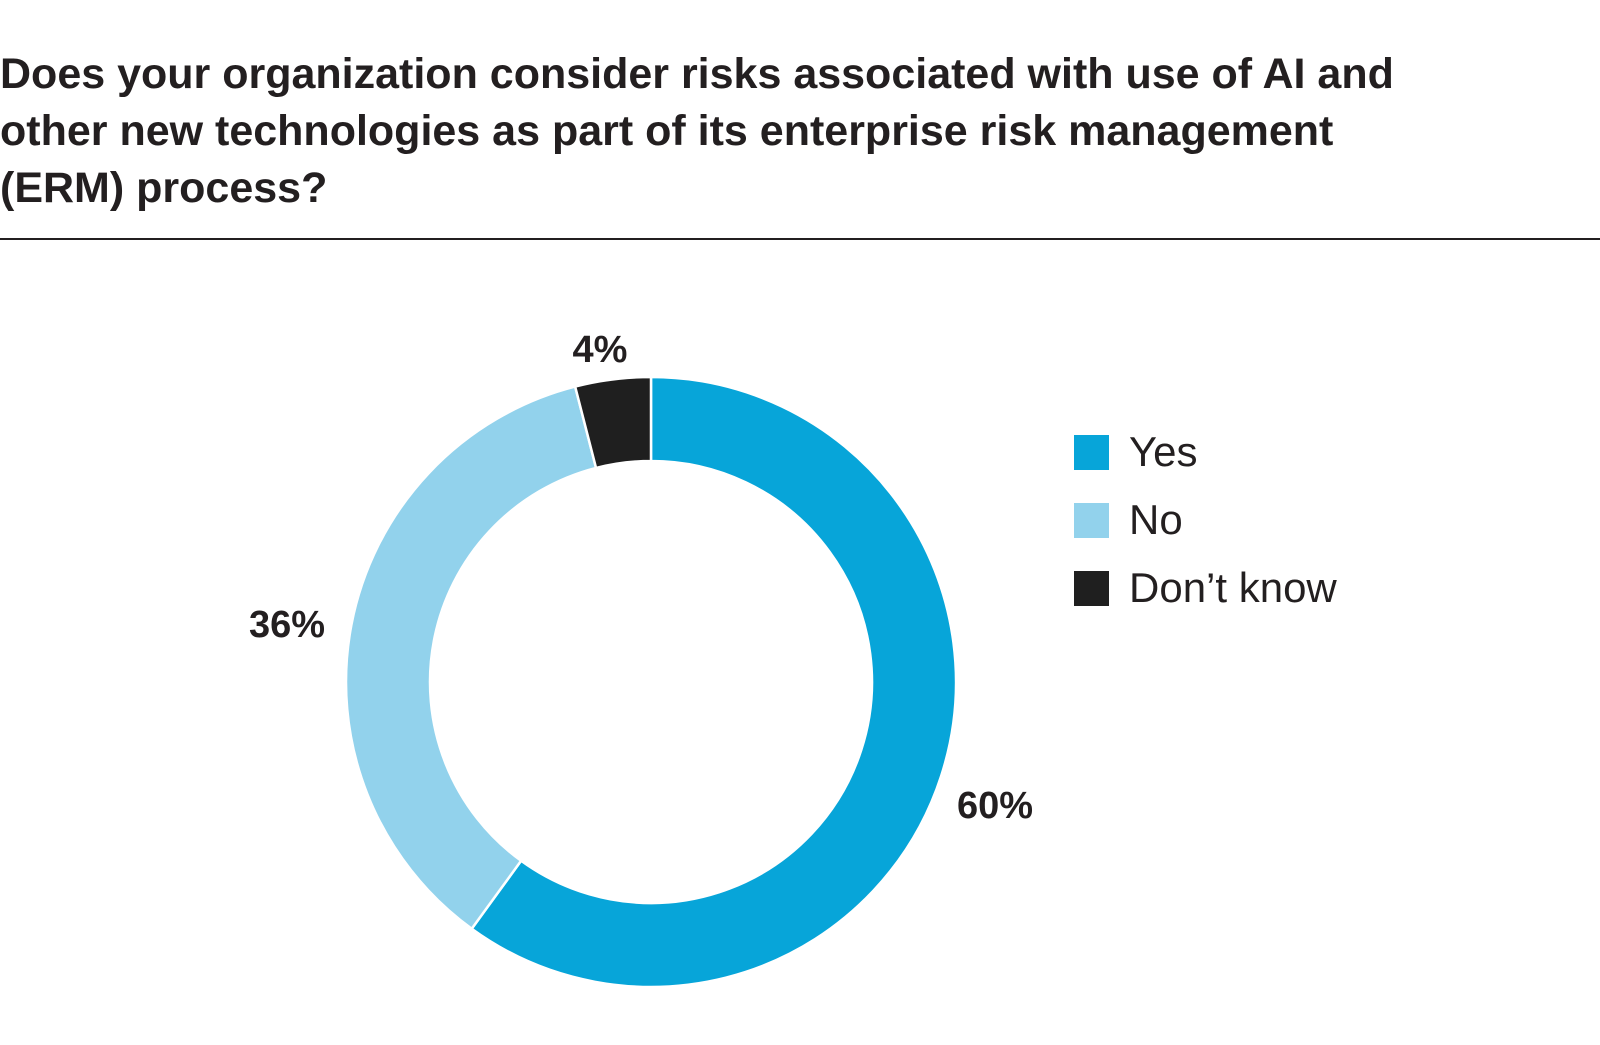 This screenshot has width=1600, height=1045. I want to click on donut-slice-dont-know, so click(613, 422).